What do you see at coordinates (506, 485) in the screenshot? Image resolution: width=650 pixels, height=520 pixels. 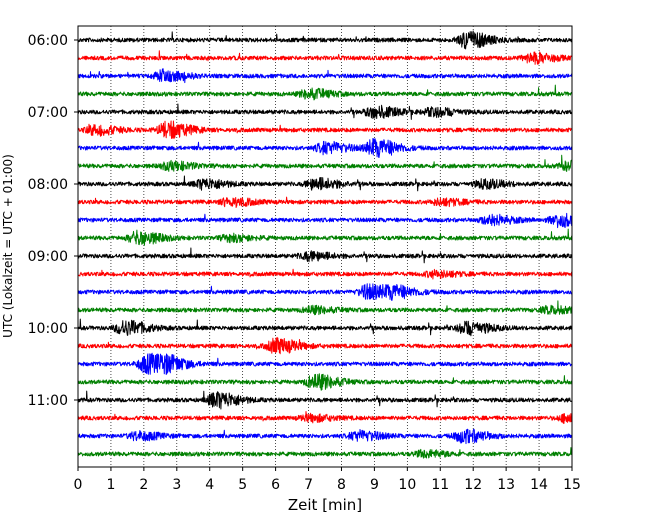 I see `x-tick-label: 13` at bounding box center [506, 485].